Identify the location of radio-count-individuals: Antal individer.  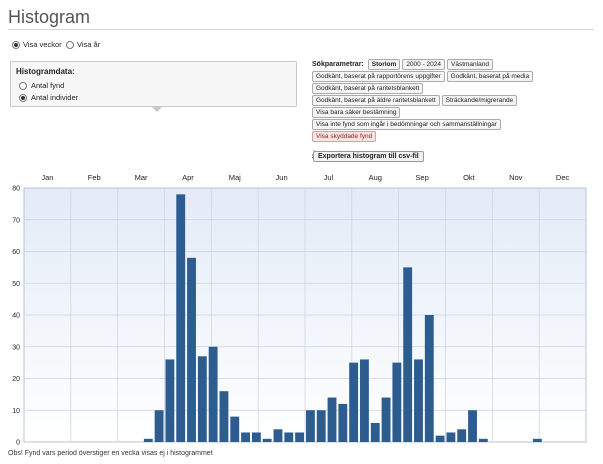
(48, 97).